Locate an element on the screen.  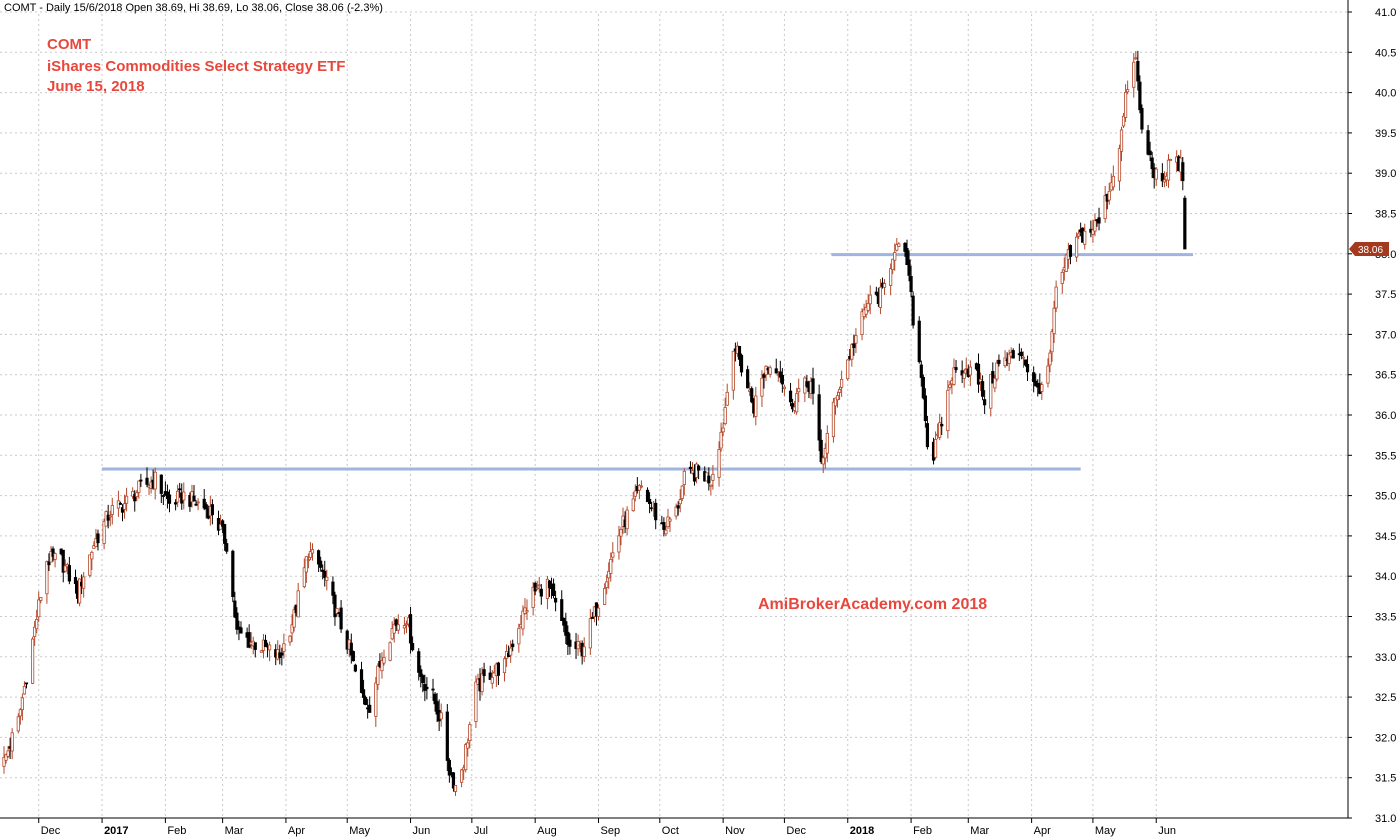
x-tick-label: 2018 is located at coordinates (862, 831).